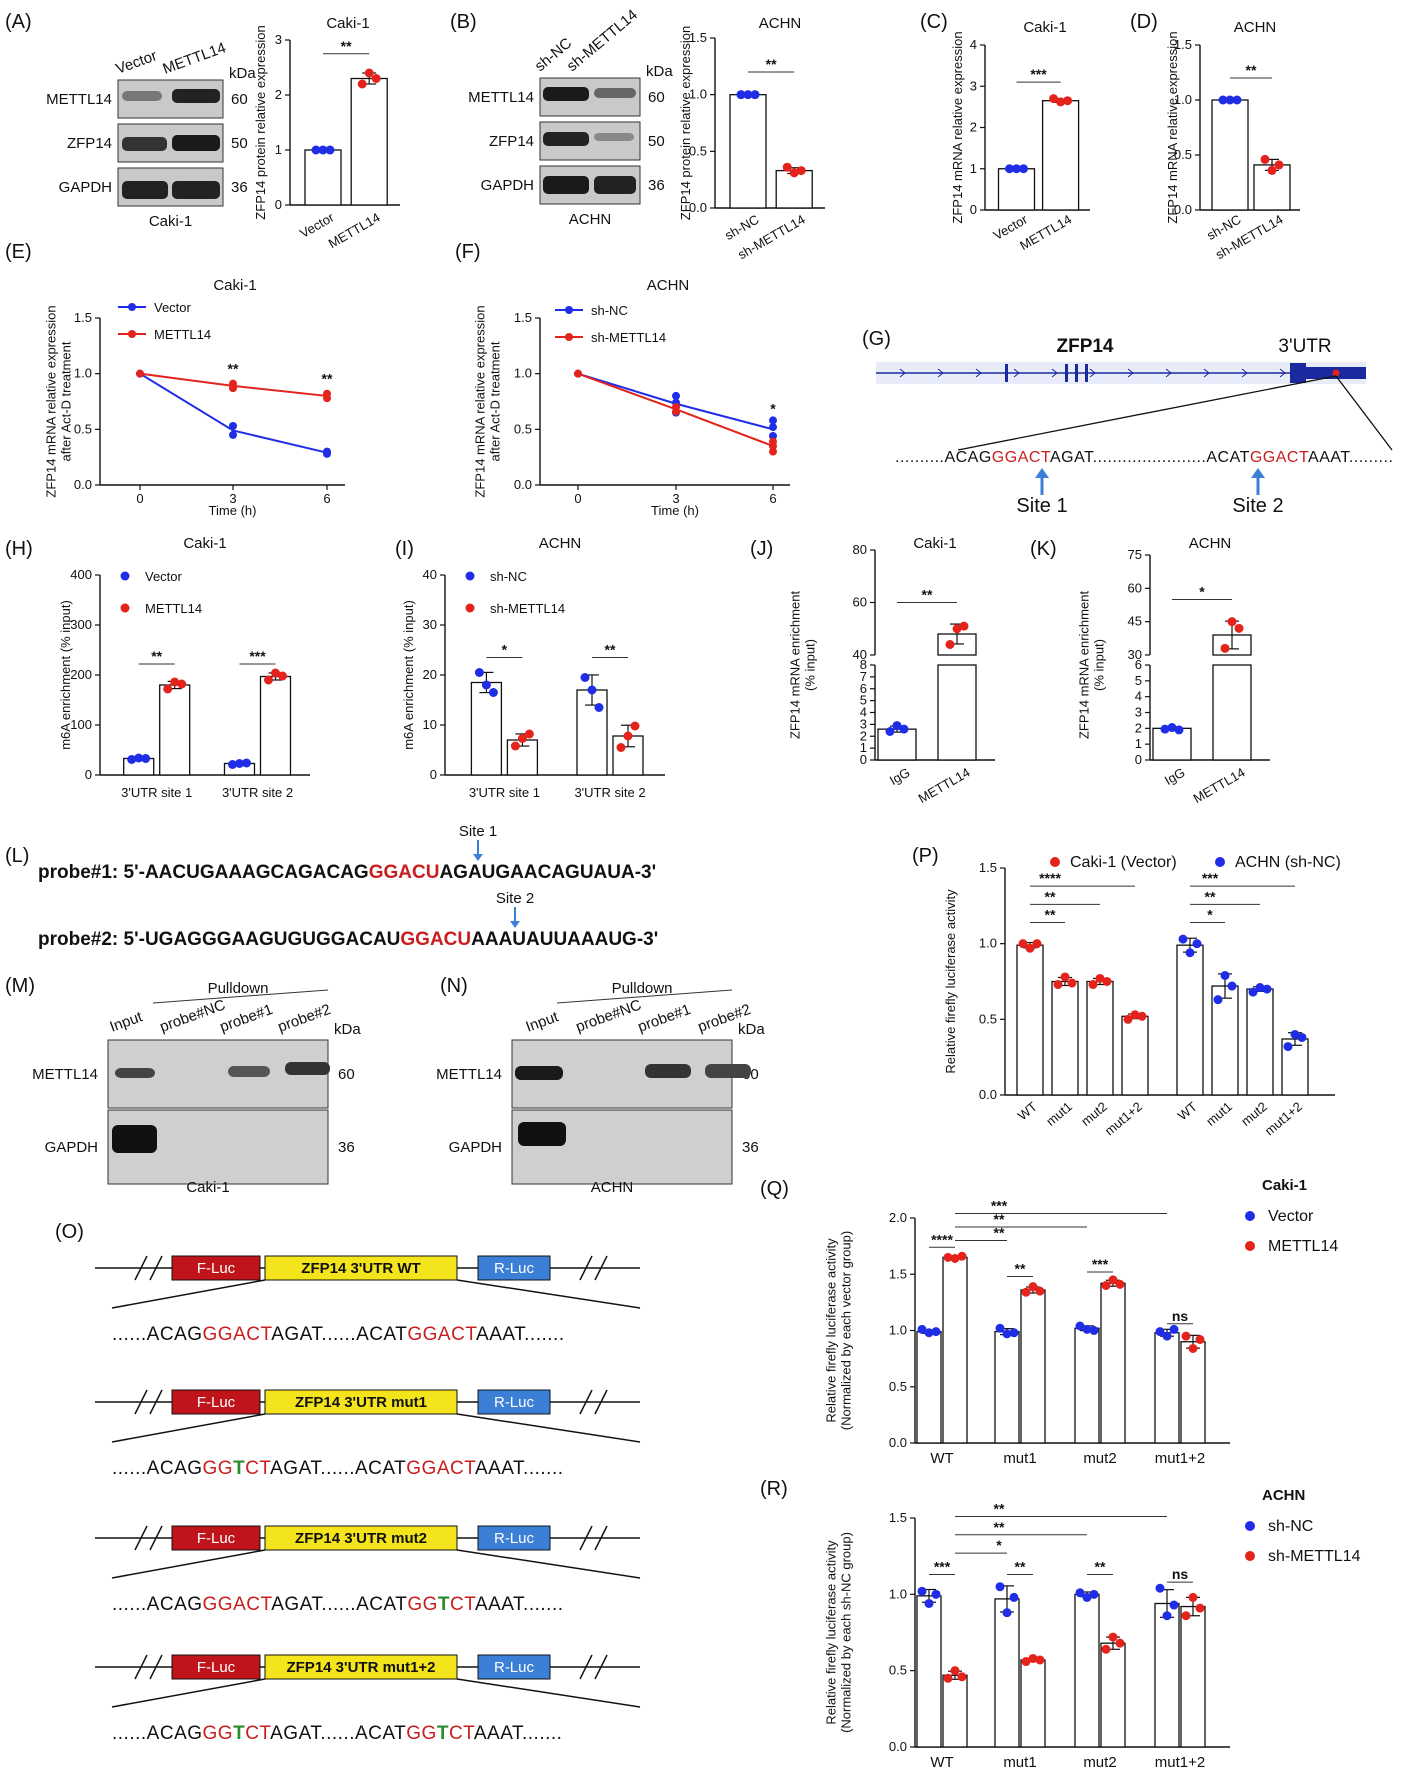 The width and height of the screenshot is (1406, 1780). What do you see at coordinates (950, 981) in the screenshot?
I see `y-axis-label: Relative firefly luciferase activity` at bounding box center [950, 981].